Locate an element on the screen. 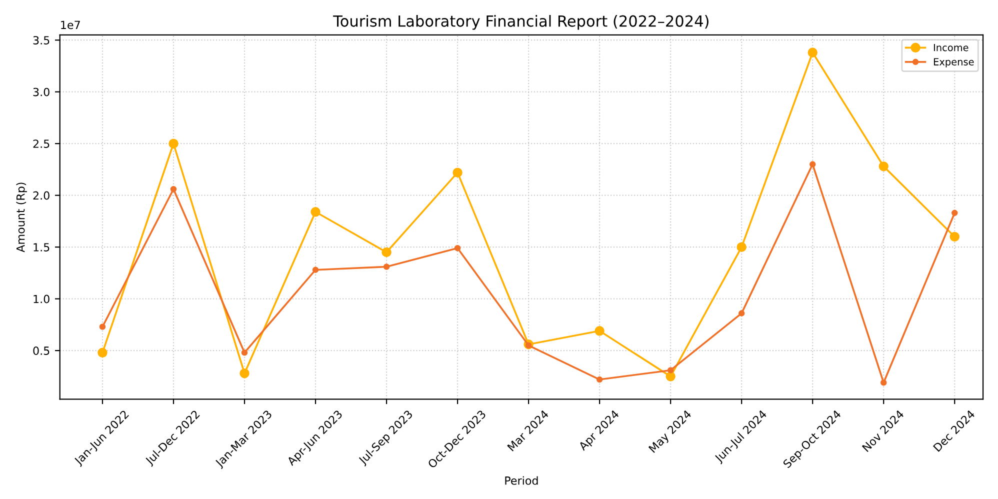  y-tick-label: 0.5 is located at coordinates (41, 350).